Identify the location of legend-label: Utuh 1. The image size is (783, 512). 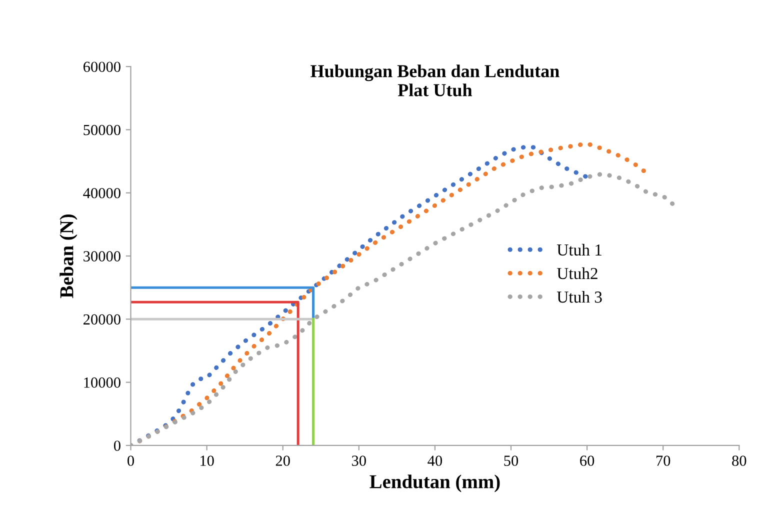
(579, 250).